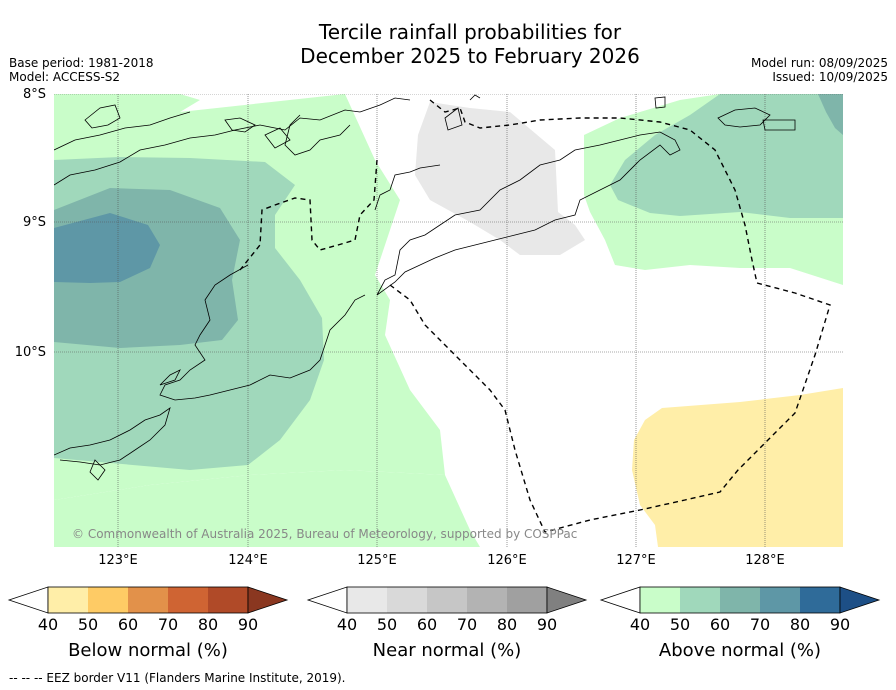 Image resolution: width=896 pixels, height=690 pixels. Describe the element at coordinates (248, 624) in the screenshot. I see `below-normal-tick-label: 90` at that location.